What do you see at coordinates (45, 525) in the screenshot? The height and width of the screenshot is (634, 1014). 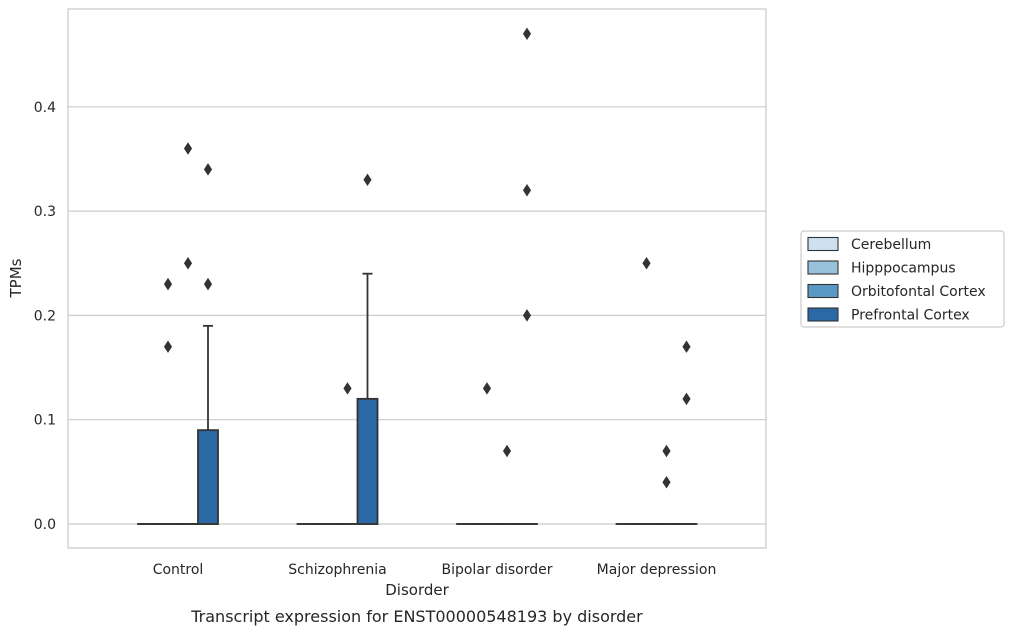 I see `y-tick-label: 0.0` at bounding box center [45, 525].